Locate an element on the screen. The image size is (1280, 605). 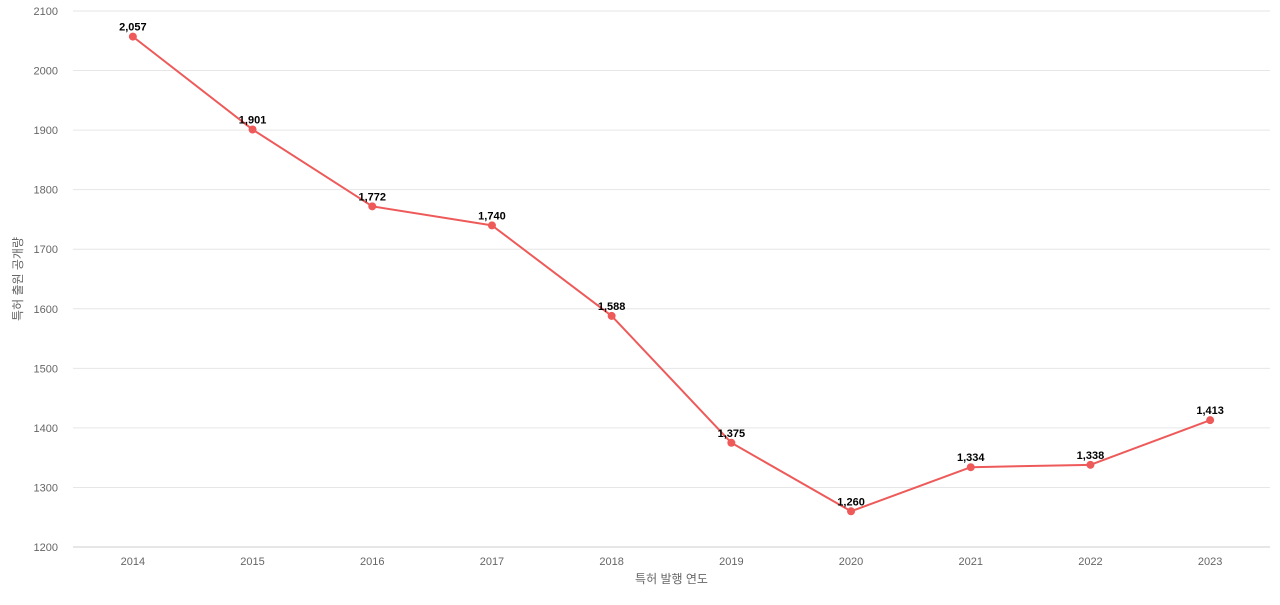
data-label: 1,413 is located at coordinates (1210, 411).